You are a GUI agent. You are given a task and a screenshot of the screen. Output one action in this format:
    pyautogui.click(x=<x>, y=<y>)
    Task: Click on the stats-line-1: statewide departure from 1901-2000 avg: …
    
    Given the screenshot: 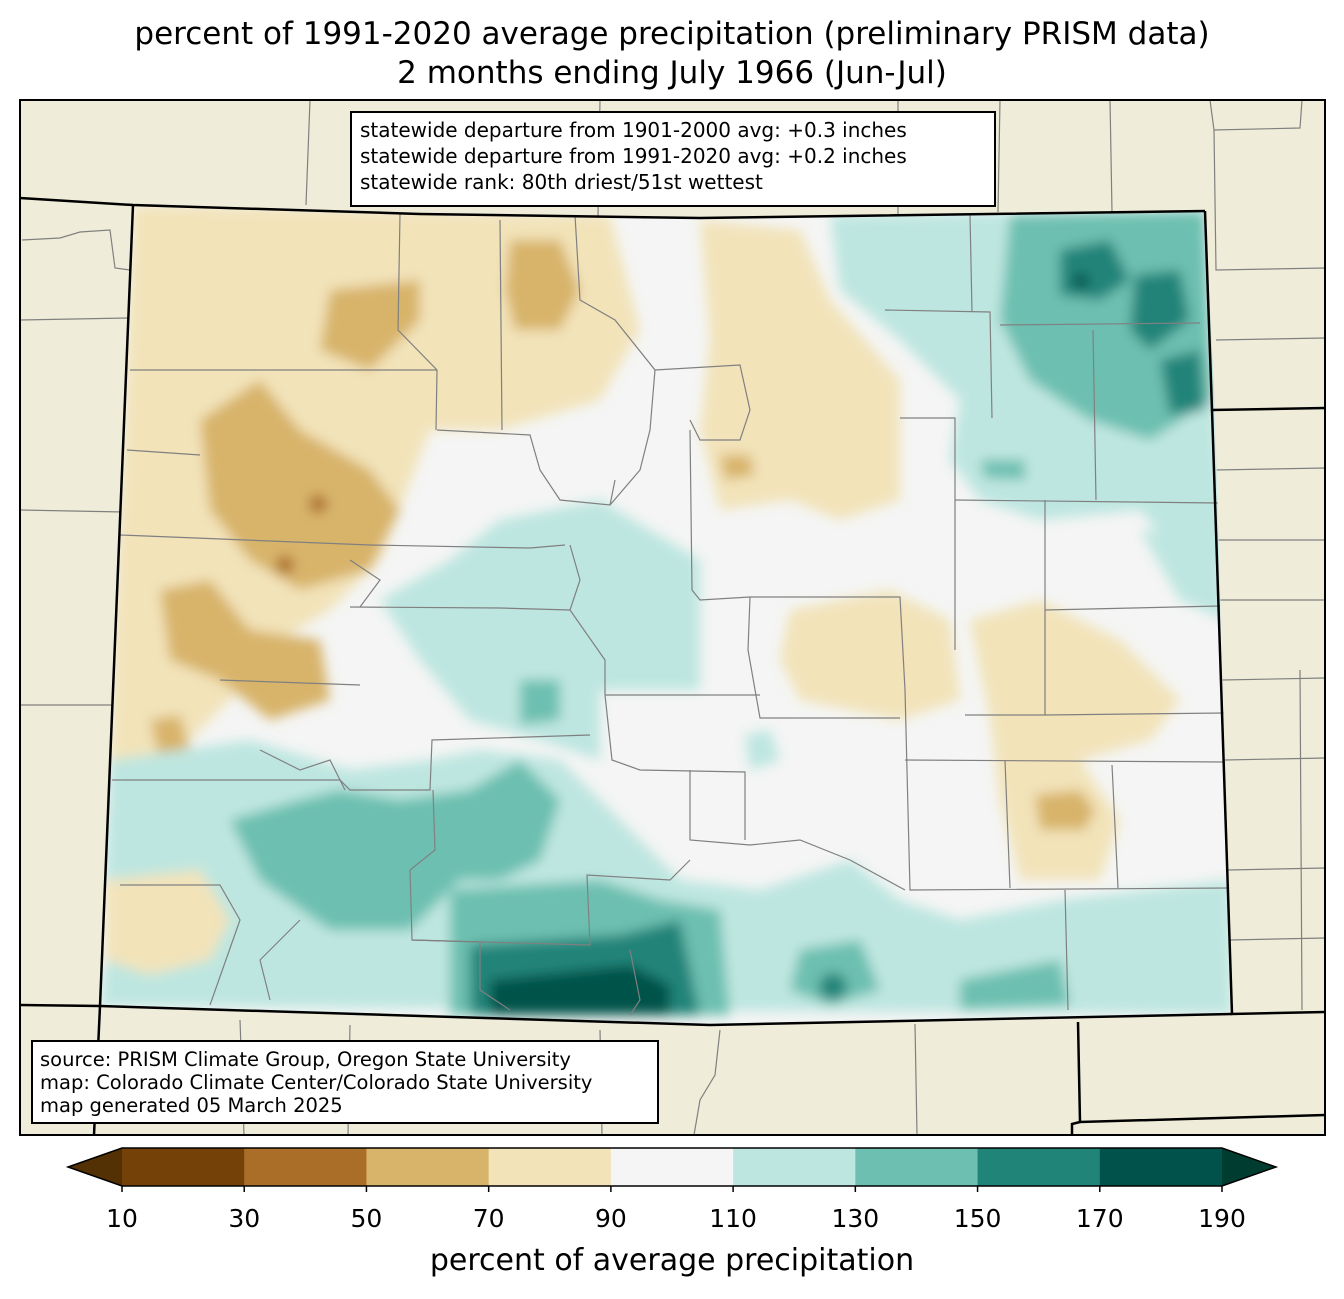 What is the action you would take?
    pyautogui.click(x=633, y=130)
    